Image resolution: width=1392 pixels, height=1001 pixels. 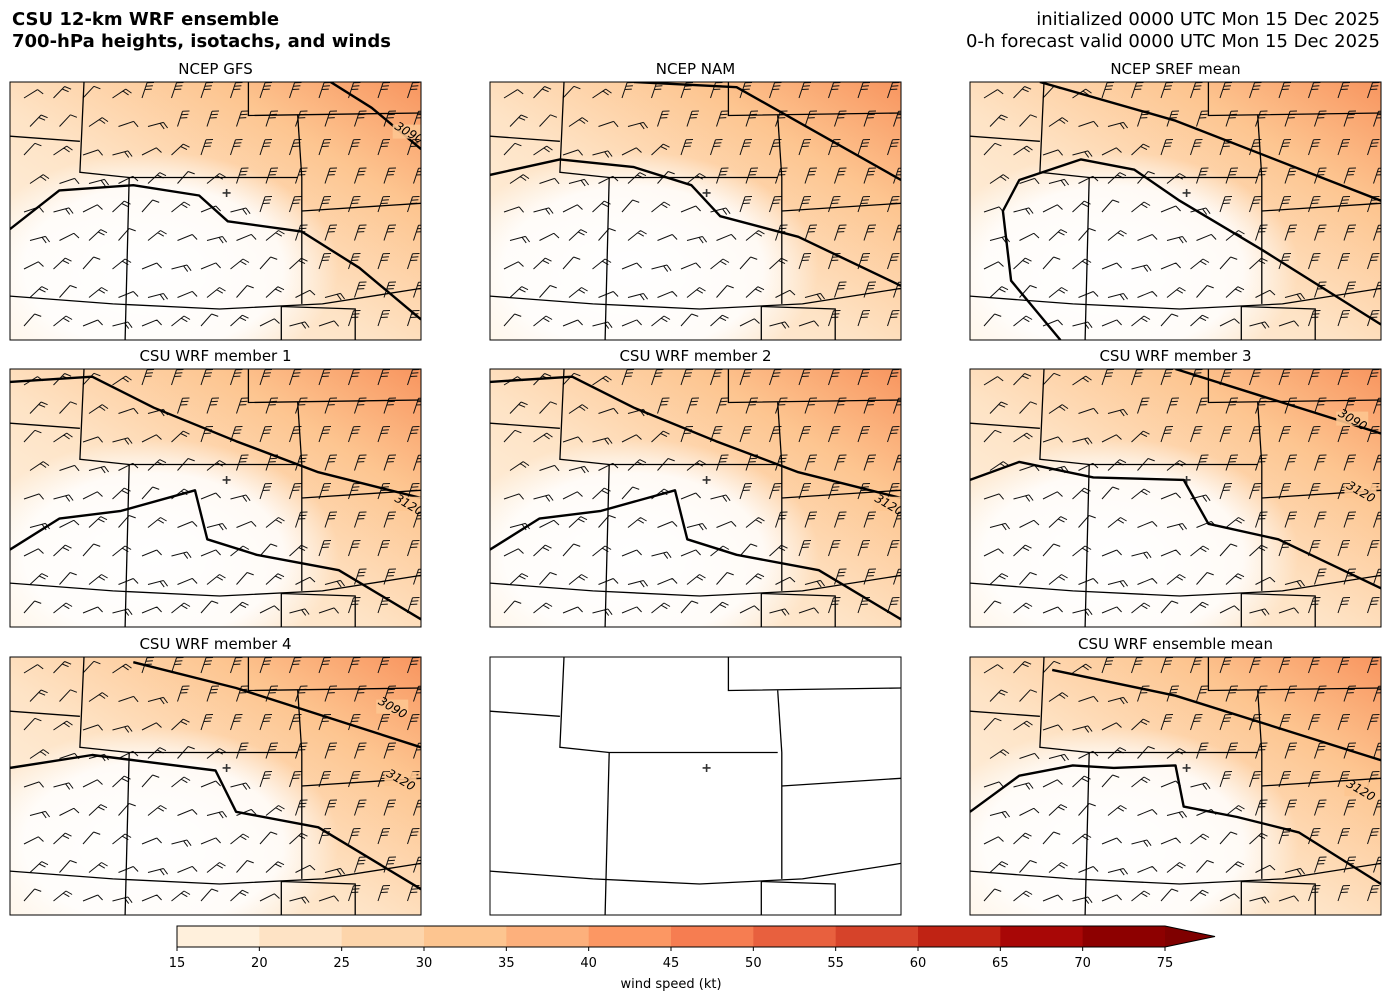 What do you see at coordinates (215, 356) in the screenshot?
I see `panel-title: CSU WRF member 1` at bounding box center [215, 356].